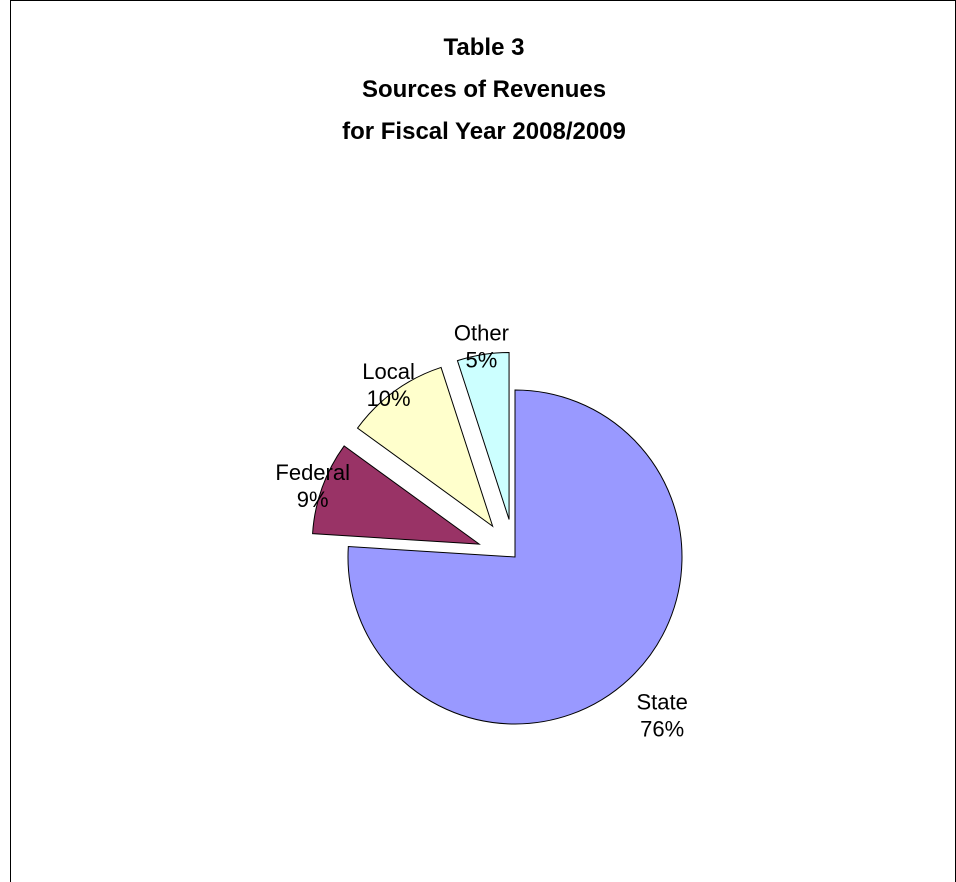 This screenshot has height=882, width=956. Describe the element at coordinates (662, 729) in the screenshot. I see `data-label-state-value: 76%` at that location.